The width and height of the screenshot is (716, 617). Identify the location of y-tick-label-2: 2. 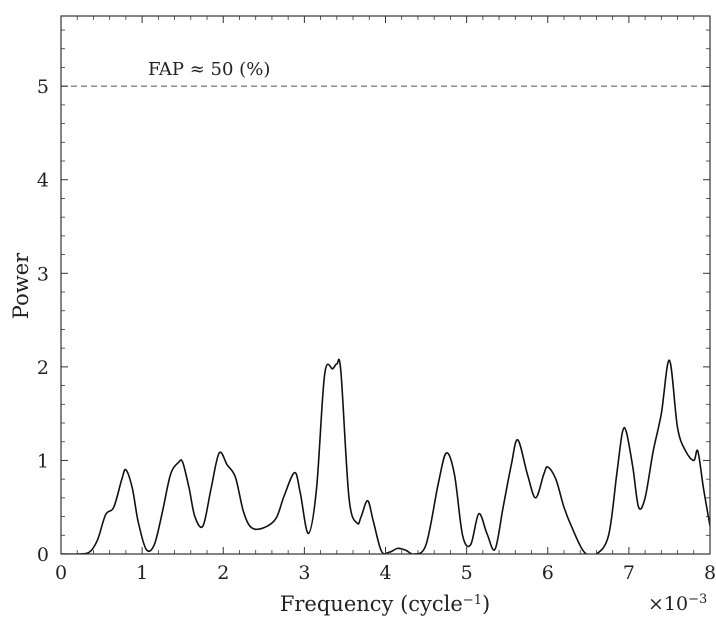
(43, 368).